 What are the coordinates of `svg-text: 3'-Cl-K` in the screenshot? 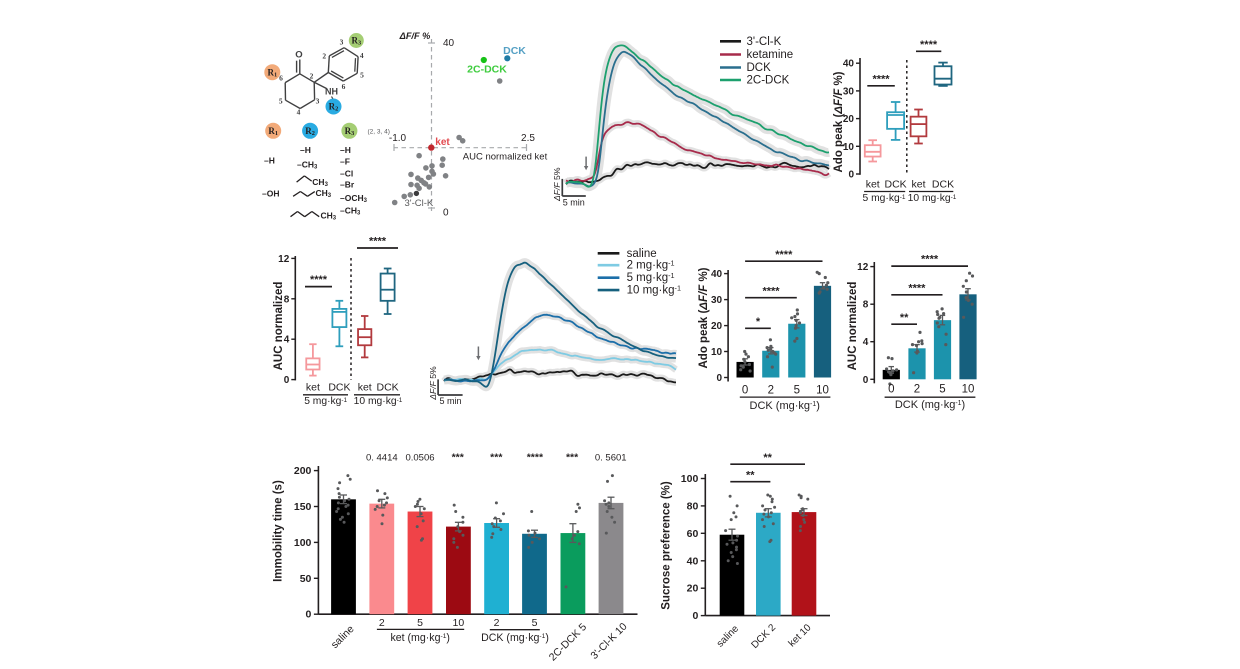 It's located at (419, 203).